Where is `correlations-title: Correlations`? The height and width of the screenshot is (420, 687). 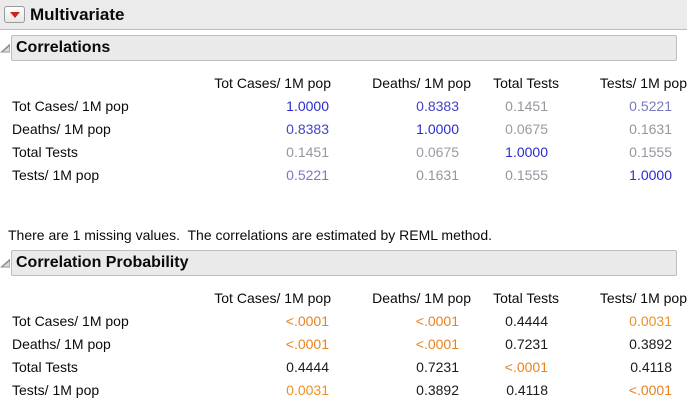 correlations-title: Correlations is located at coordinates (63, 47).